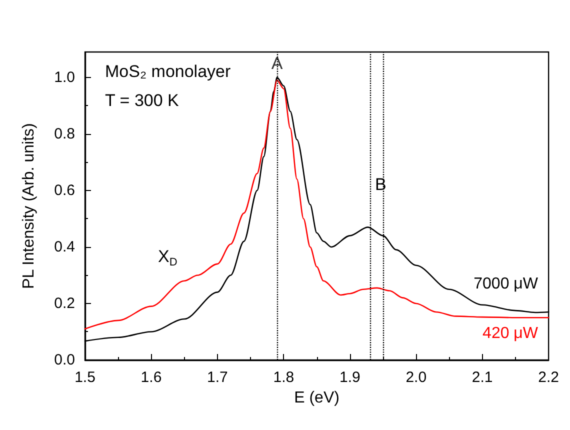  What do you see at coordinates (64, 303) in the screenshot?
I see `y-tick-label: 0.2` at bounding box center [64, 303].